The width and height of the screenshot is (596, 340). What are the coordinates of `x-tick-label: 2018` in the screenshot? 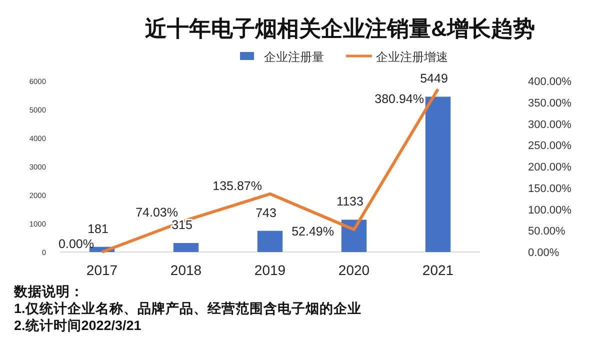 It's located at (186, 270).